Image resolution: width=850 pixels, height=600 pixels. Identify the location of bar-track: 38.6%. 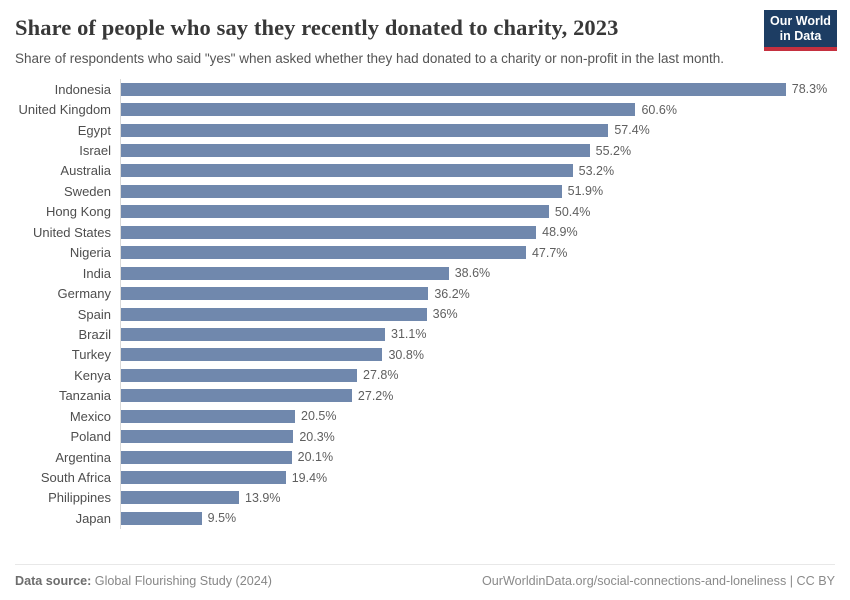
(477, 273).